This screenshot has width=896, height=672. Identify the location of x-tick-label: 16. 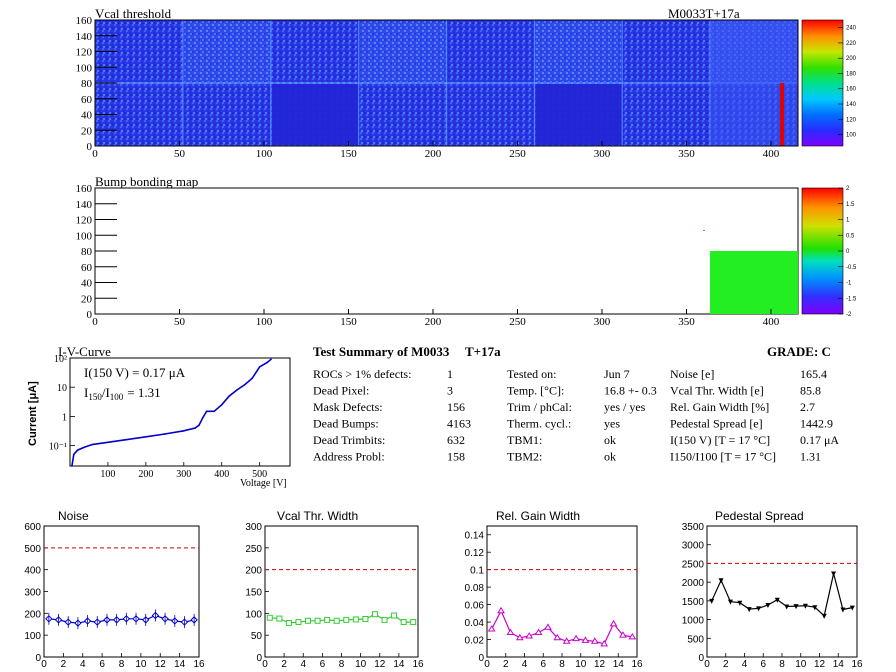
(418, 664).